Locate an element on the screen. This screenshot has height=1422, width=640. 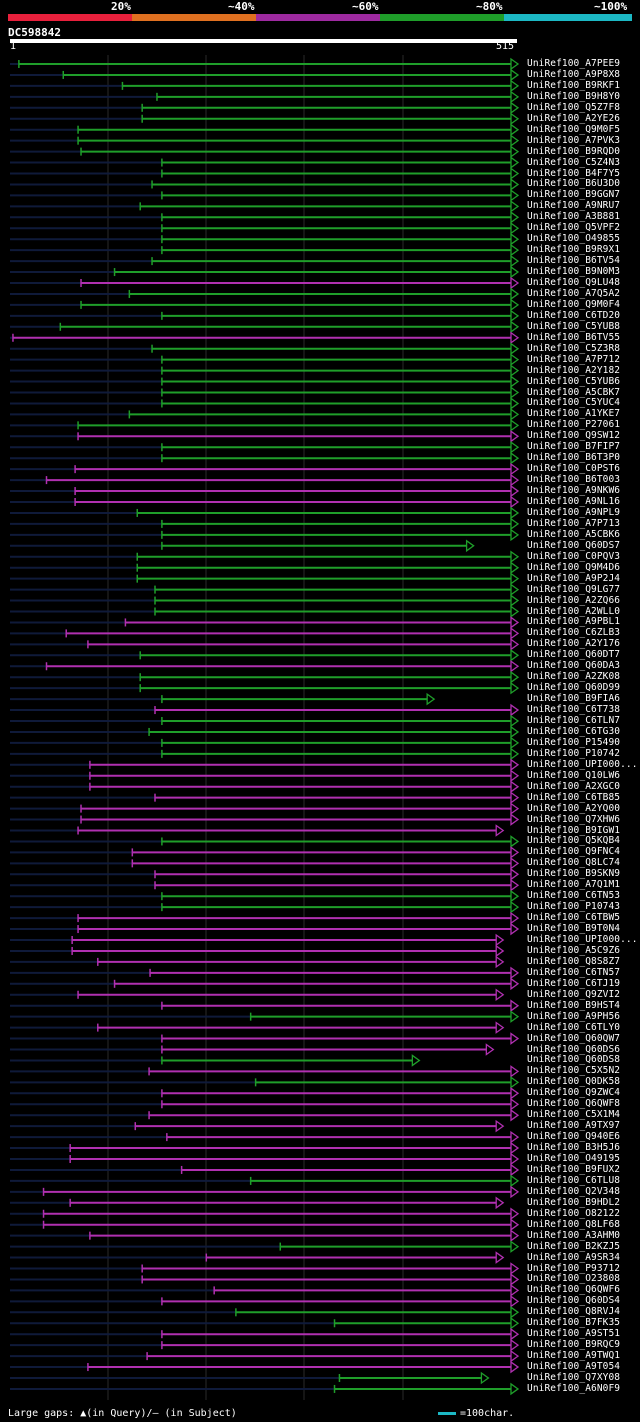
hit-label: UniRef100_C6T738 is located at coordinates (574, 710).